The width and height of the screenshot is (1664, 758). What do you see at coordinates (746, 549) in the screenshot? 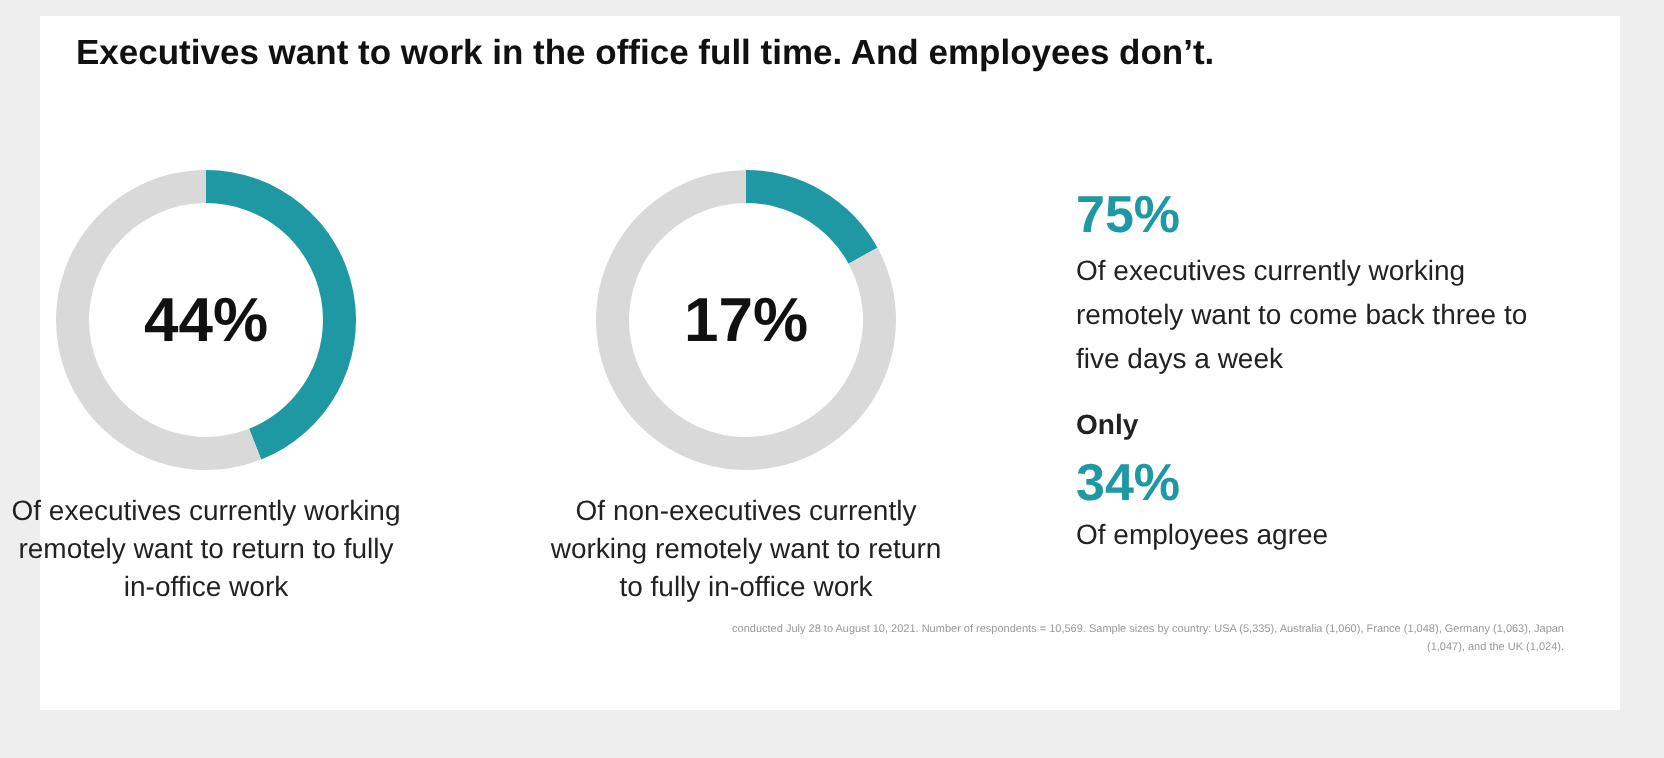
I see `text: Of non-executives currently working remotely want to return to fully in-office work` at bounding box center [746, 549].